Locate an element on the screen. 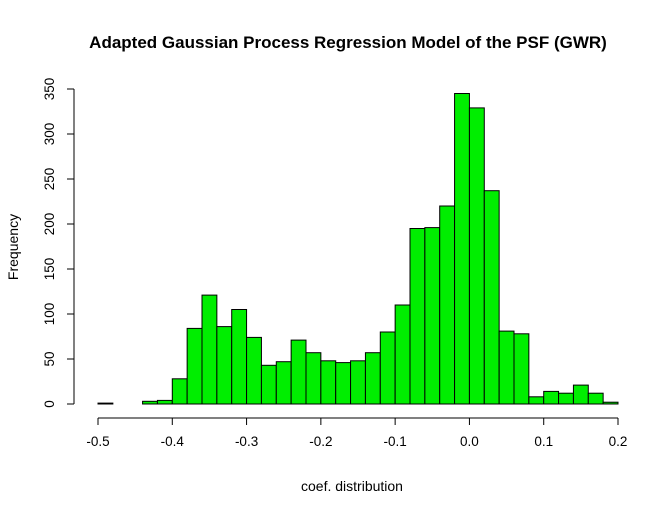  y-tick-label: 300 is located at coordinates (49, 134).